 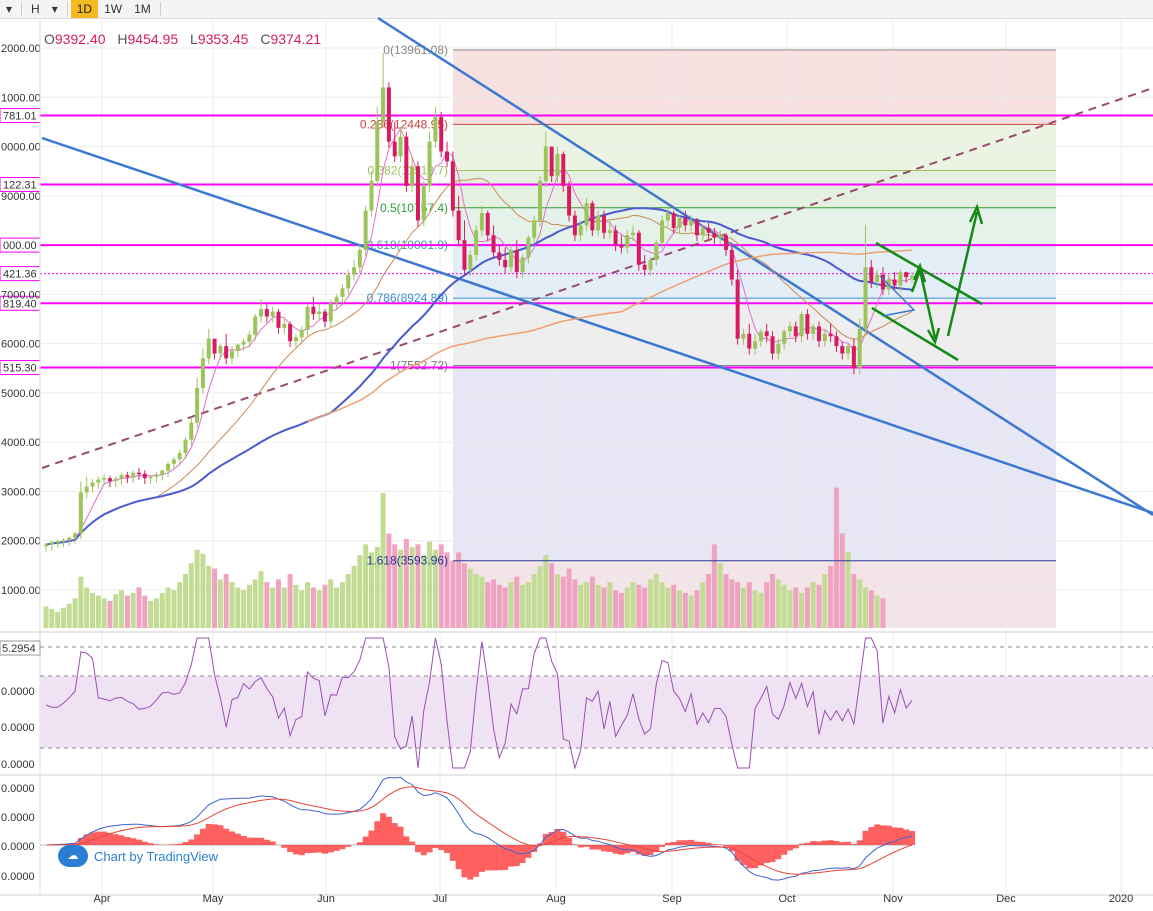 What do you see at coordinates (21, 591) in the screenshot?
I see `price-axis-label: 1000.00` at bounding box center [21, 591].